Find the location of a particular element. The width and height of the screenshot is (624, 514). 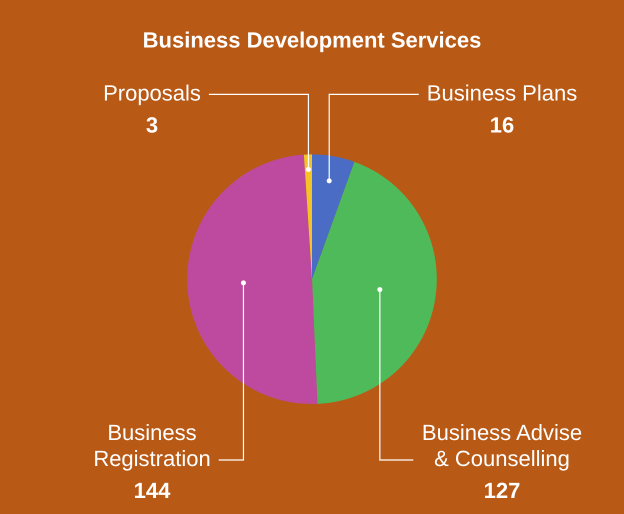

data-label: 16 is located at coordinates (502, 125).